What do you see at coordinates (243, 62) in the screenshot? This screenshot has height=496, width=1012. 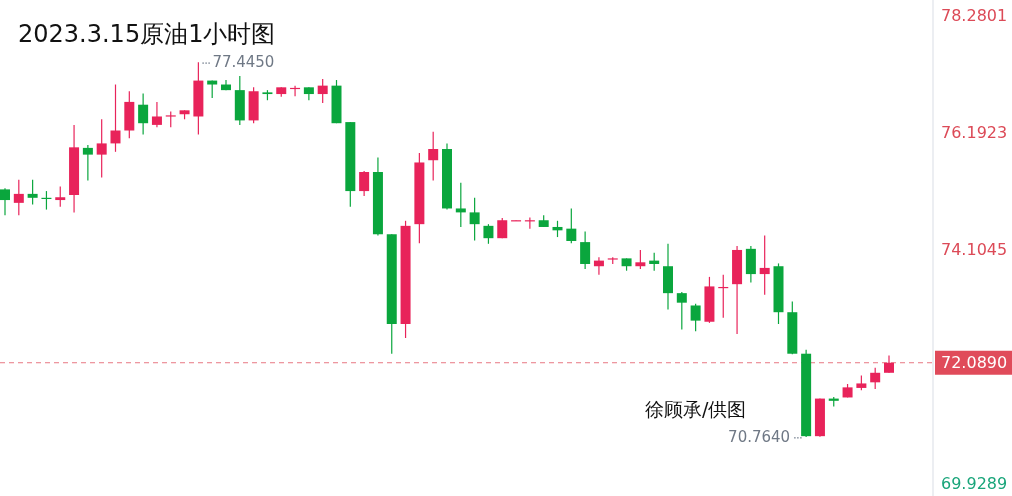 I see `annotation: 77.4450` at bounding box center [243, 62].